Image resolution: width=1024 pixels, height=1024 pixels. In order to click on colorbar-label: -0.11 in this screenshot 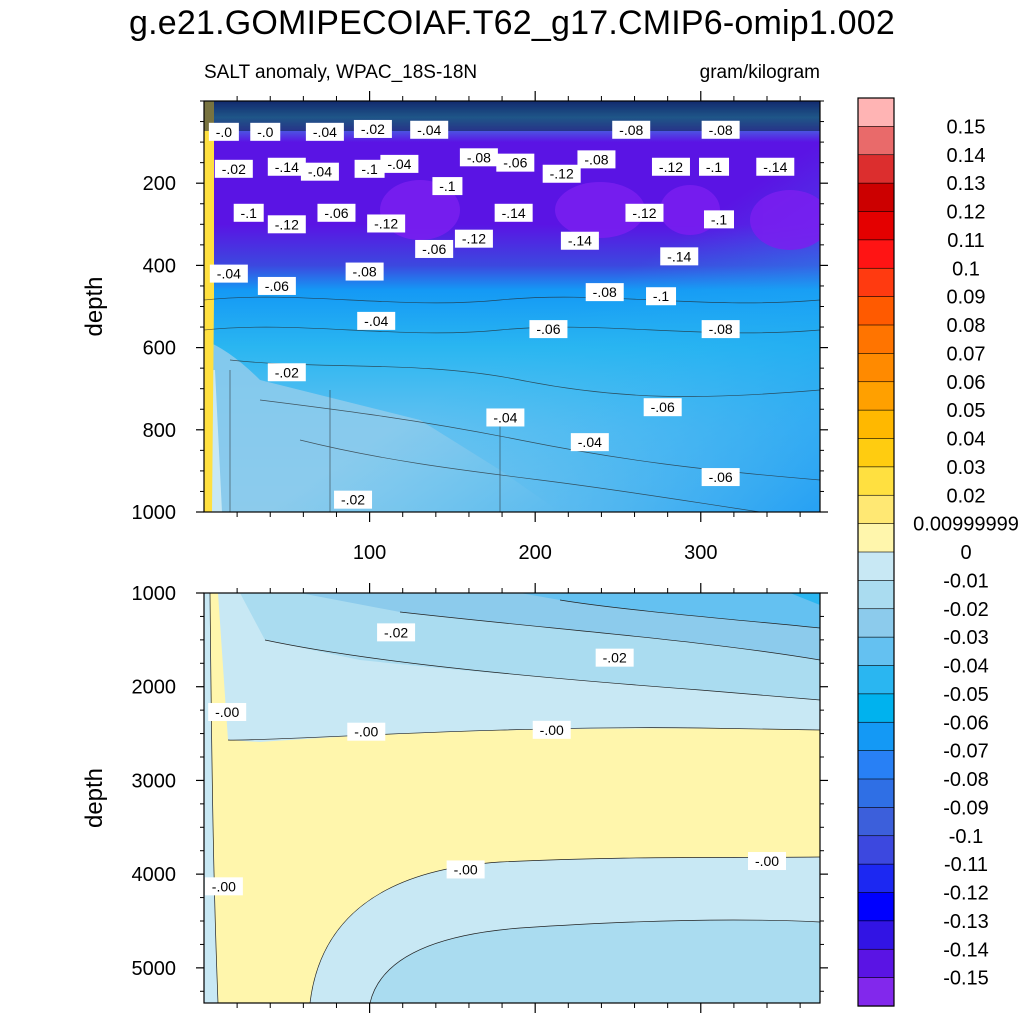, I will do `click(966, 865)`.